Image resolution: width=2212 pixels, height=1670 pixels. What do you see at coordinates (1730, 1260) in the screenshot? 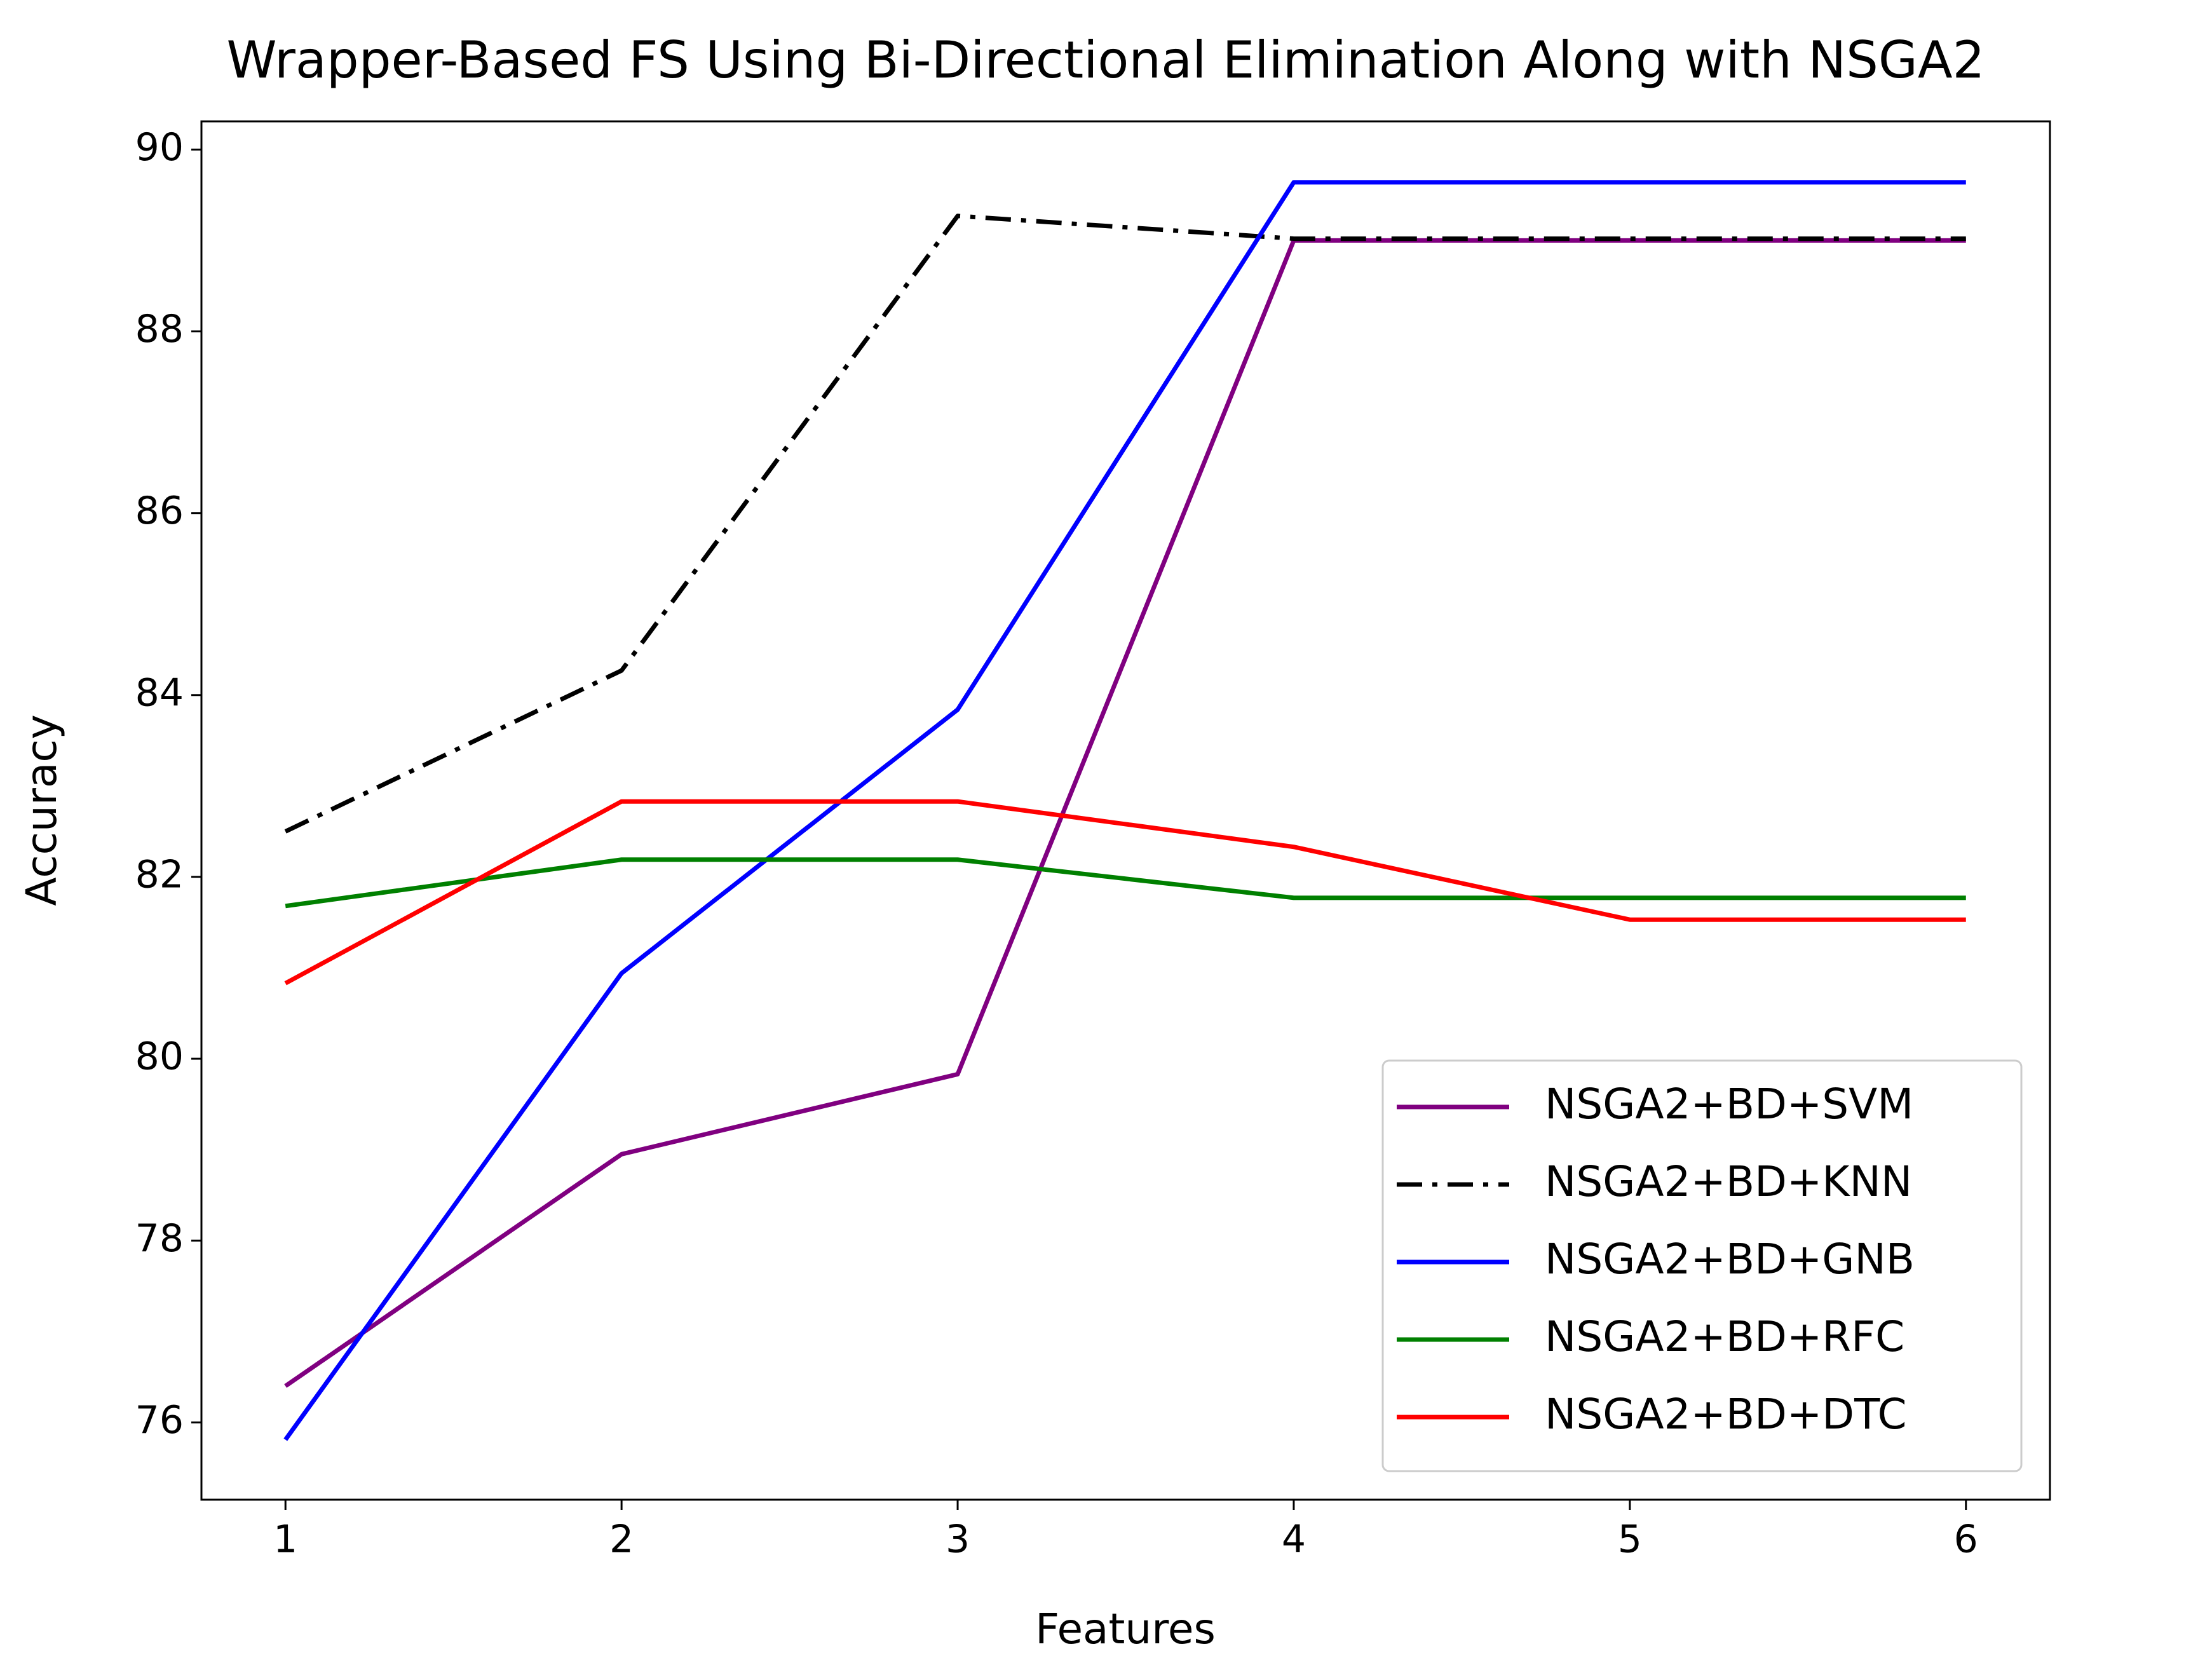
I see `legend-label: NSGA2+BD+GNB` at bounding box center [1730, 1260].